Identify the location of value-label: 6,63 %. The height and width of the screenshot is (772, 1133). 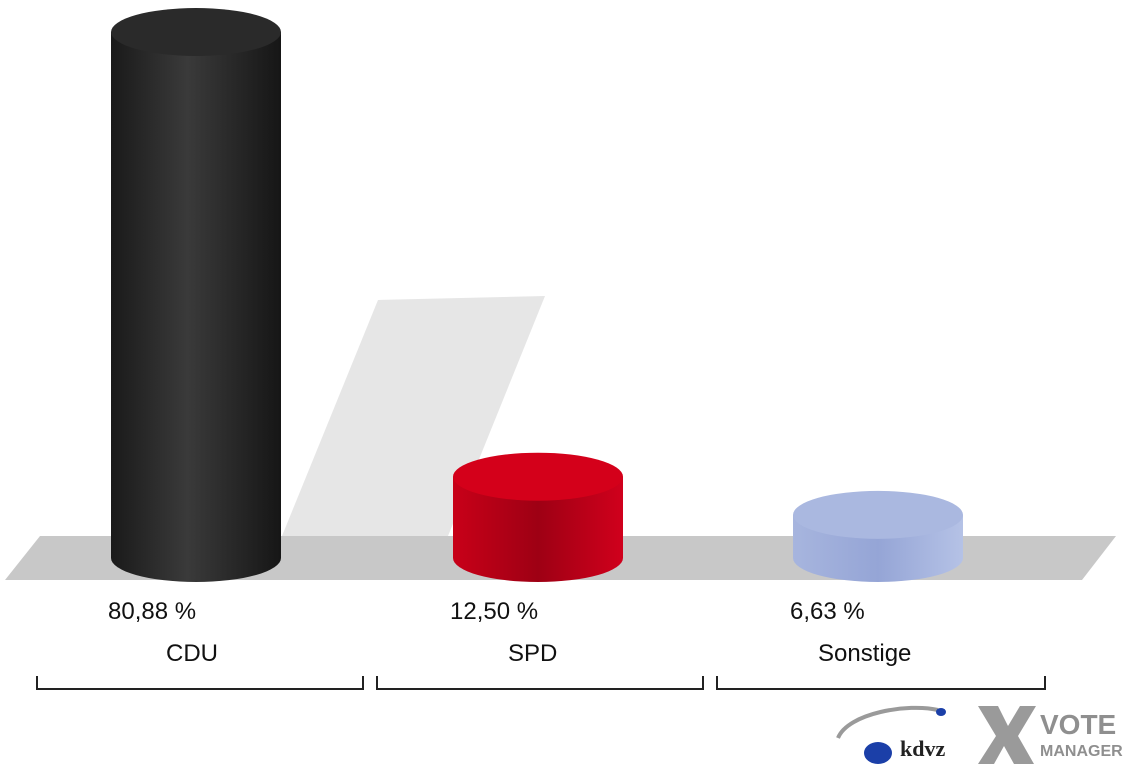
(827, 611).